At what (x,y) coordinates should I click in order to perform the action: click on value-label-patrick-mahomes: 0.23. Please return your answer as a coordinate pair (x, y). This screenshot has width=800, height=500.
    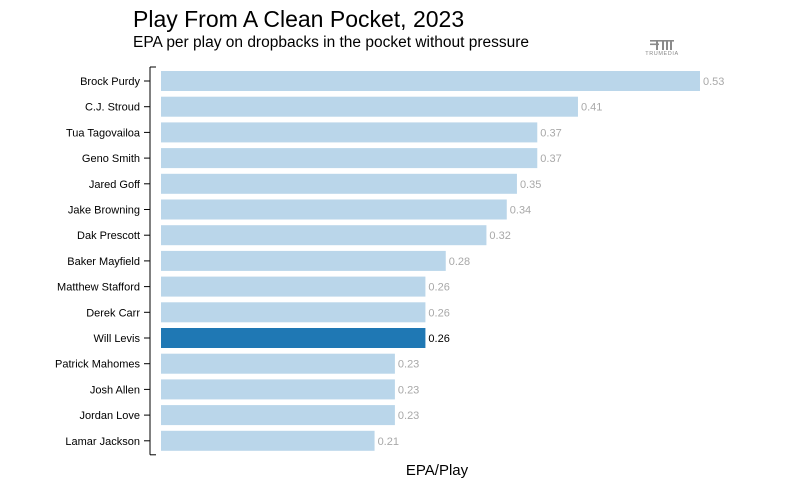
    Looking at the image, I should click on (408, 365).